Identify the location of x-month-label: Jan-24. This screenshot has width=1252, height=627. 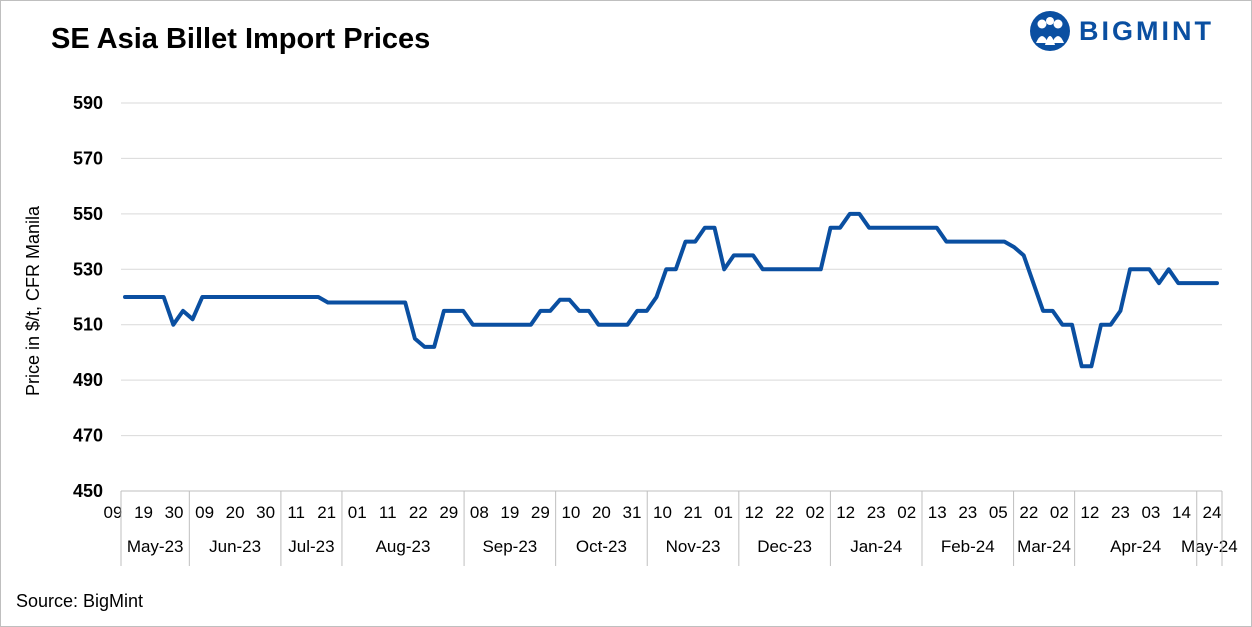
(876, 546).